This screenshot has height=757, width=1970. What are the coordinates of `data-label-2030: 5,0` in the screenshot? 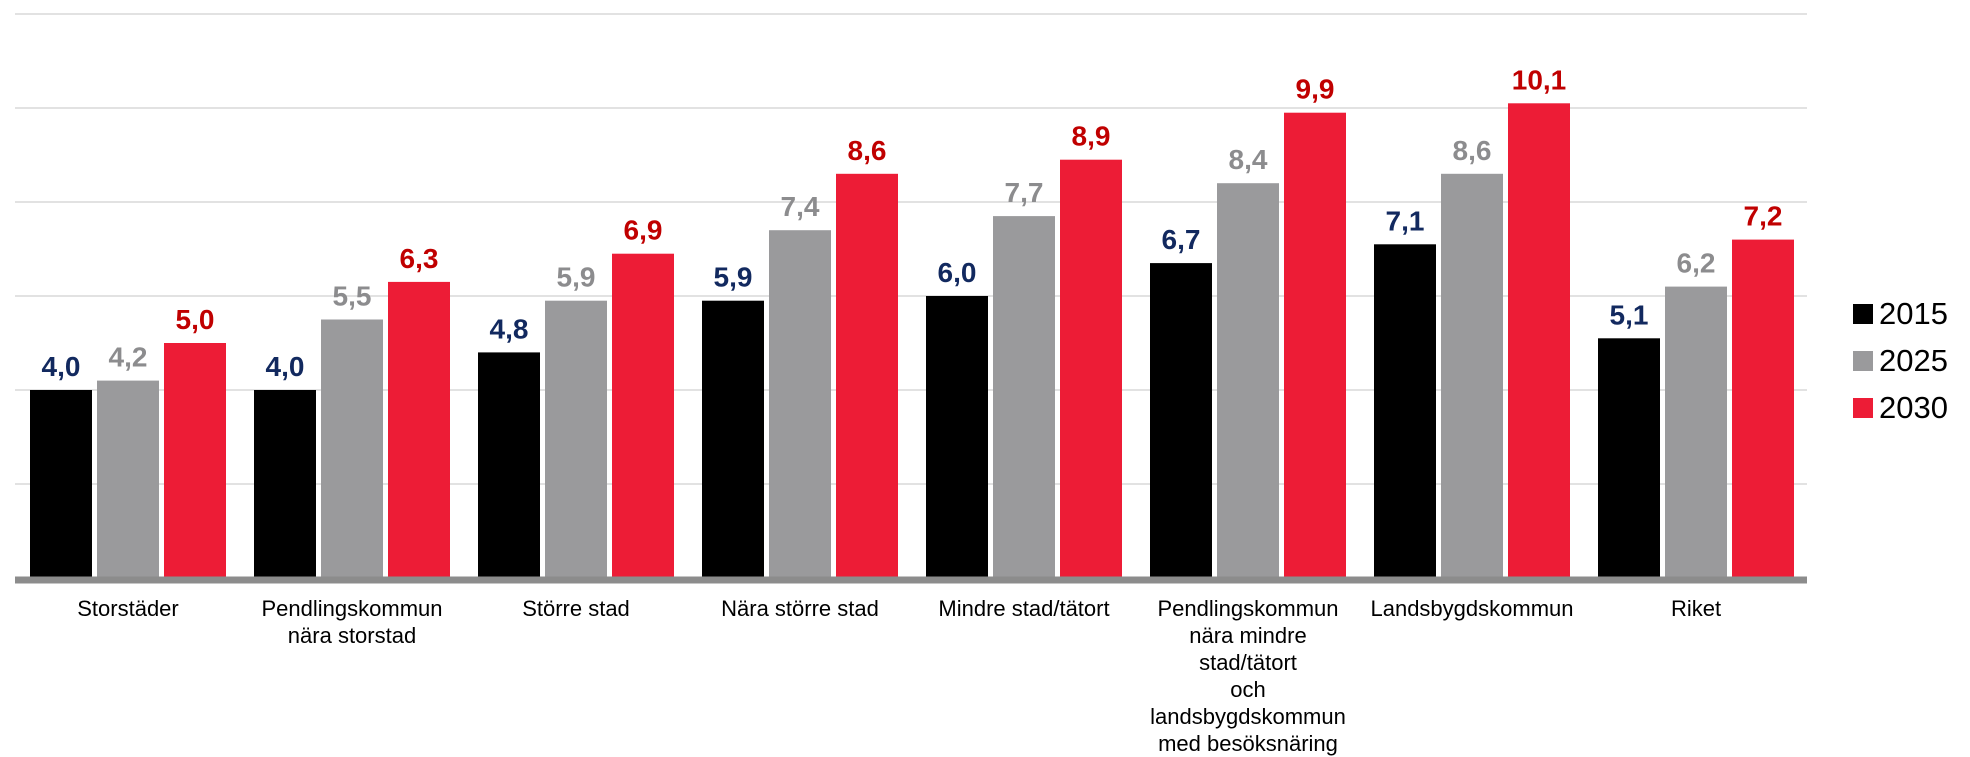 It's located at (195, 319).